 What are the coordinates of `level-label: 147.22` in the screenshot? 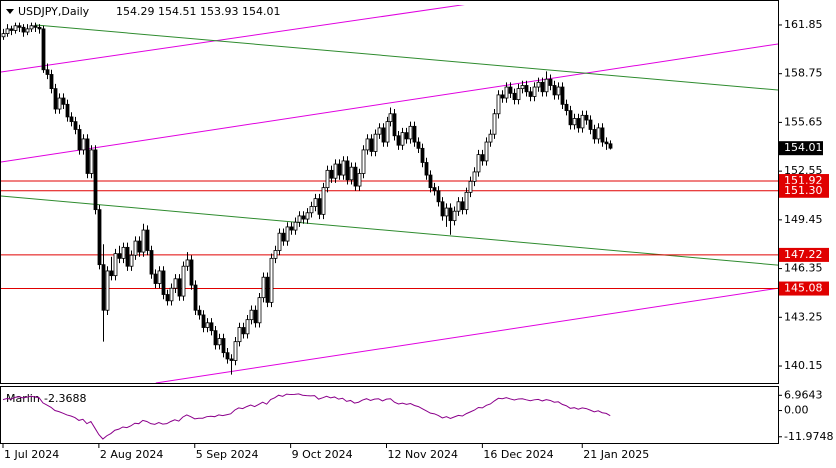 It's located at (803, 254).